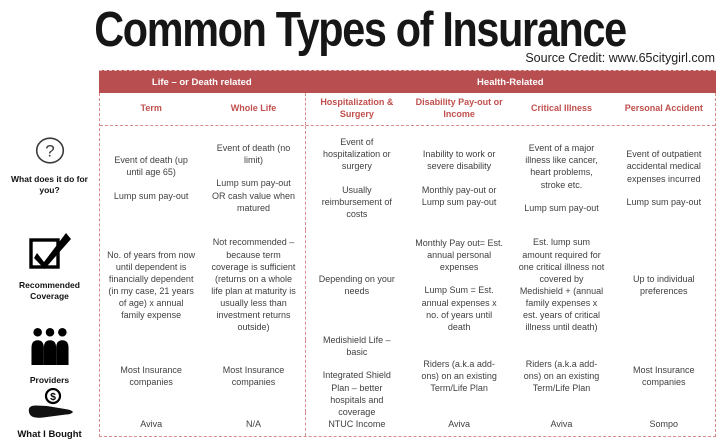  What do you see at coordinates (459, 108) in the screenshot?
I see `column-header: Disability Pay-out or Income` at bounding box center [459, 108].